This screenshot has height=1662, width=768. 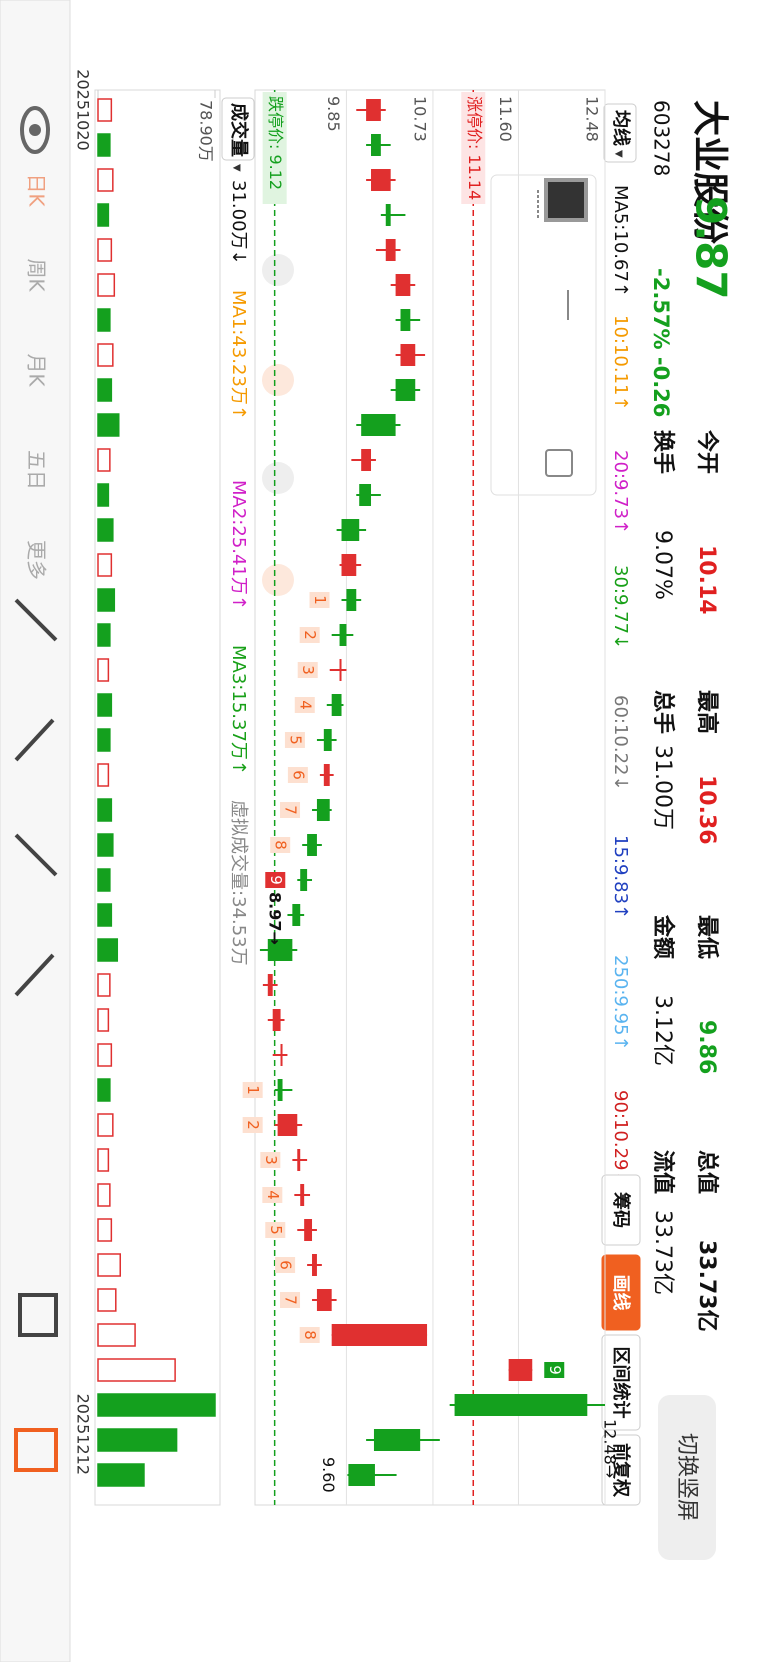 What do you see at coordinates (706, 937) in the screenshot?
I see `stat-label: 最低` at bounding box center [706, 937].